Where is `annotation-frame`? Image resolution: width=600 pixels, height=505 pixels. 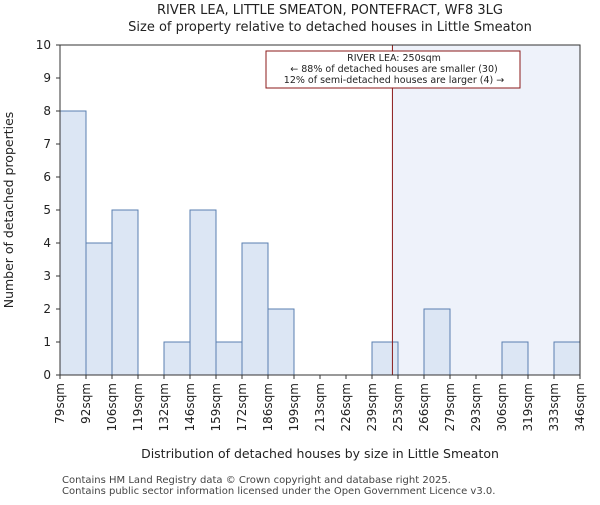
annotation-frame is located at coordinates (393, 69).